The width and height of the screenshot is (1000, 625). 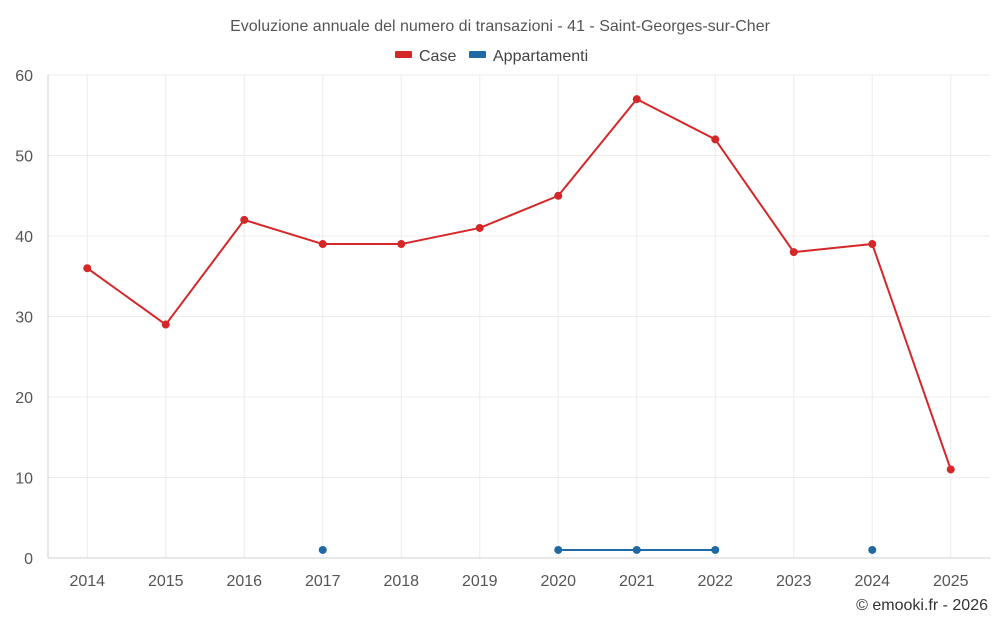 What do you see at coordinates (87, 581) in the screenshot?
I see `x-tick-label: 2014` at bounding box center [87, 581].